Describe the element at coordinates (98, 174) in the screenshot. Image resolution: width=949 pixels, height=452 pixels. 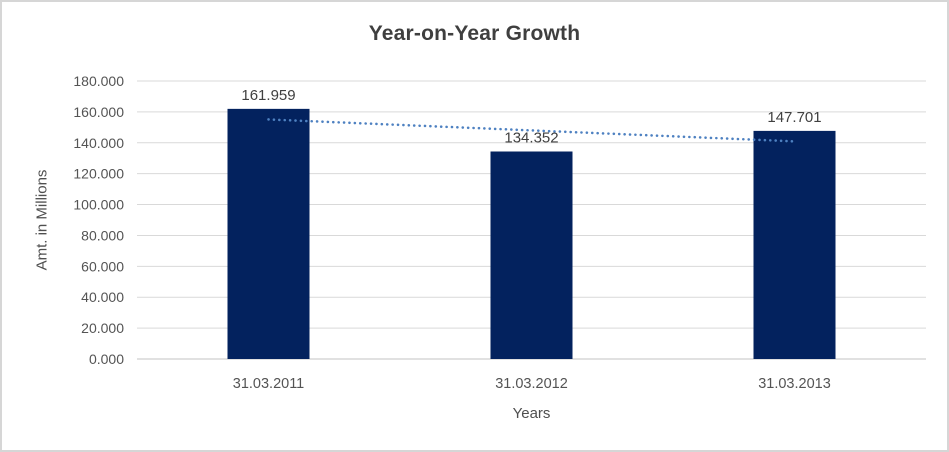
I see `y-tick-label: 120.000` at that location.